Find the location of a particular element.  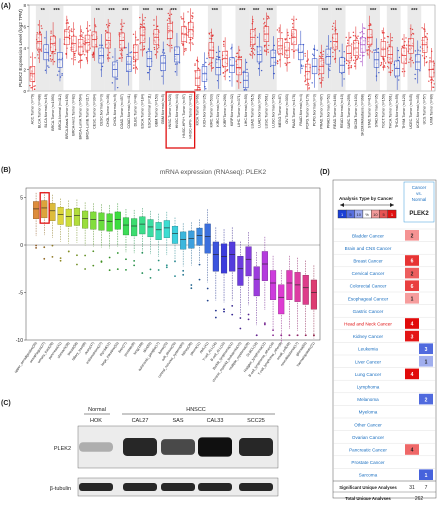

cancer-row-label: Pancreatic Cancer is located at coordinates (368, 450).